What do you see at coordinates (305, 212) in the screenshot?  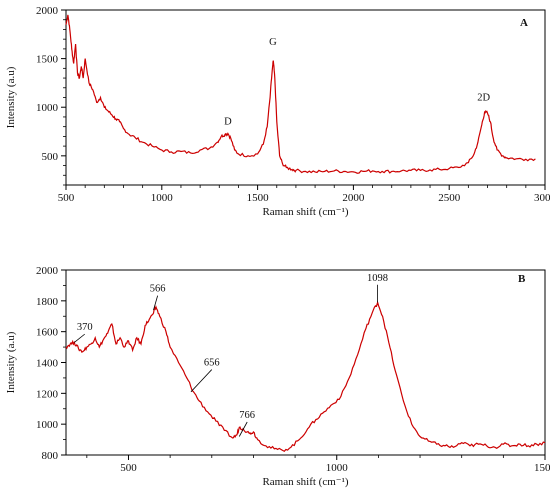 I see `panel-a-x-axis-label: Raman shift (cm⁻¹)` at bounding box center [305, 212].